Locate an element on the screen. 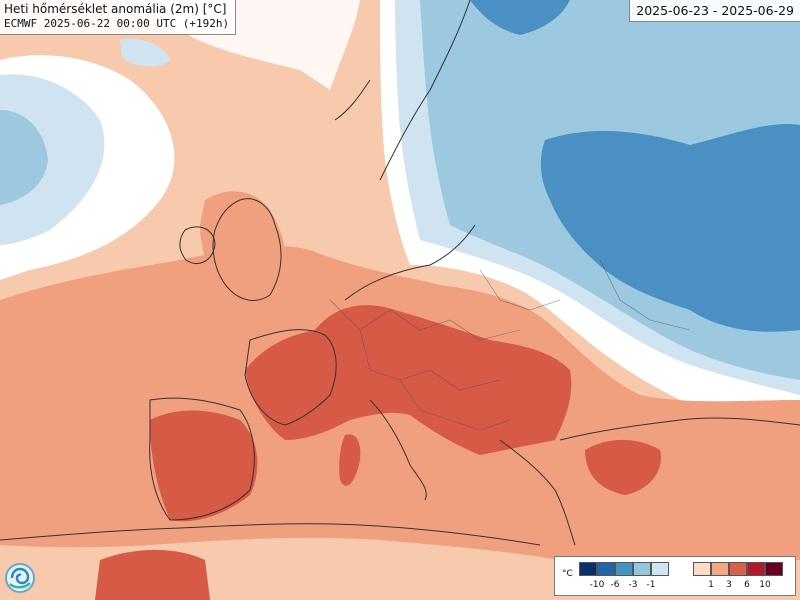 This screenshot has width=800, height=600. cold-tick-label: -10 is located at coordinates (597, 585).